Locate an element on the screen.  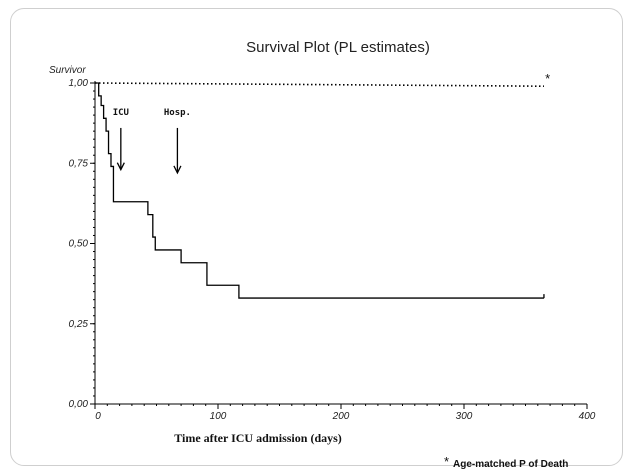
x-axis-label: Time after ICU admission (days) is located at coordinates (258, 438).